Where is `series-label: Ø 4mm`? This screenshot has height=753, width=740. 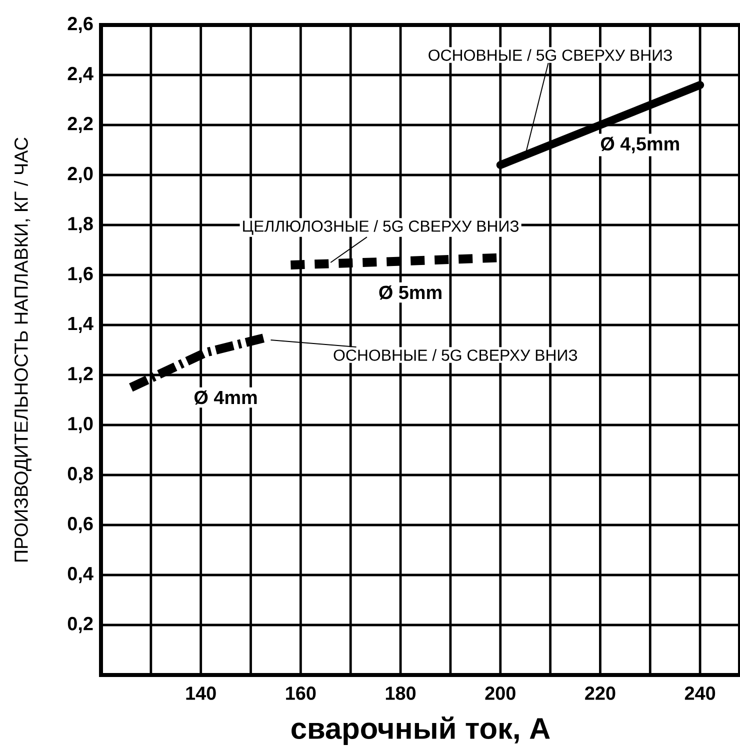
series-label: Ø 4mm is located at coordinates (225, 397).